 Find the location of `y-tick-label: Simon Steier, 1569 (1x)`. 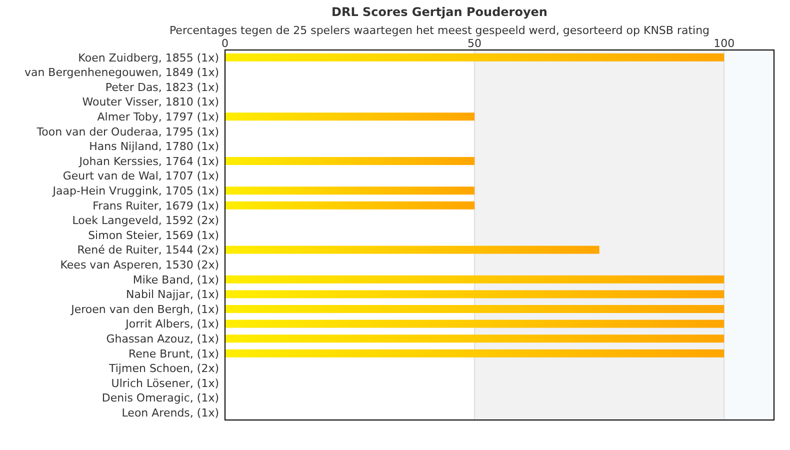

y-tick-label: Simon Steier, 1569 (1x) is located at coordinates (153, 235).